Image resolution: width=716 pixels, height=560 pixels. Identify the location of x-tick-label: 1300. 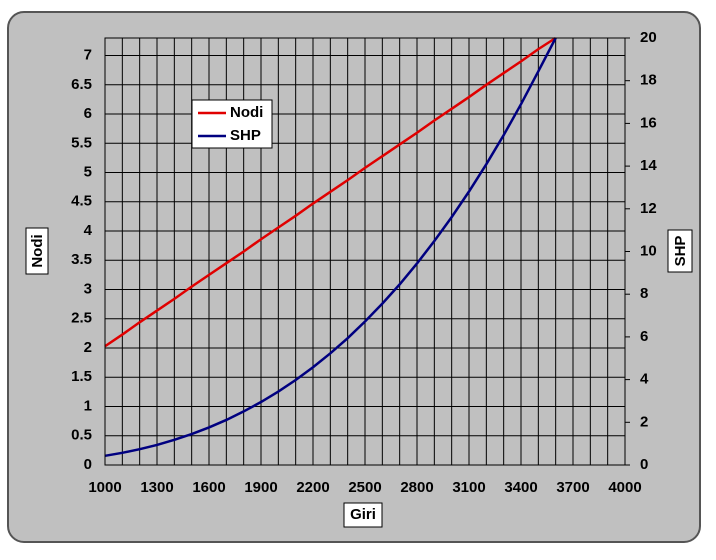
(156, 487).